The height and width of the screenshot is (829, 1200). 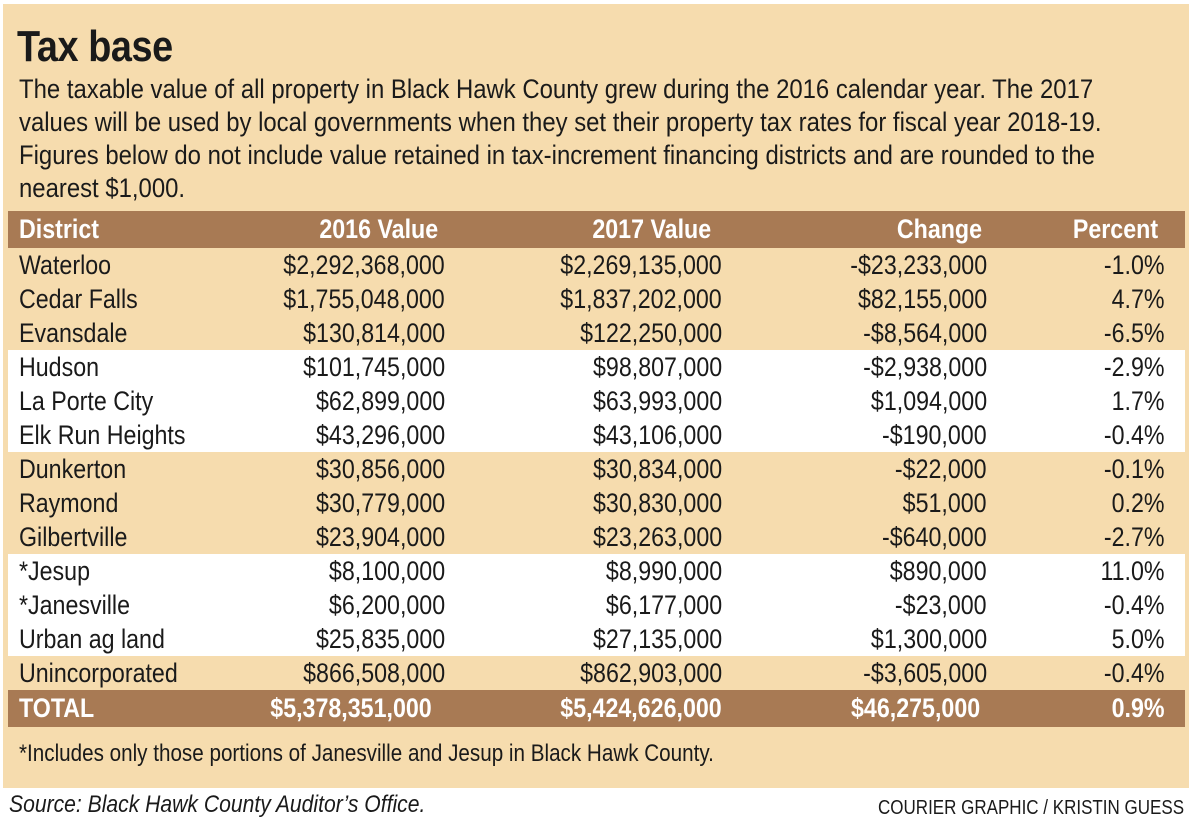 I want to click on table-row: Raymond $30,779,000 $30,830,000 $51,000 0.2%, so click(x=596, y=503).